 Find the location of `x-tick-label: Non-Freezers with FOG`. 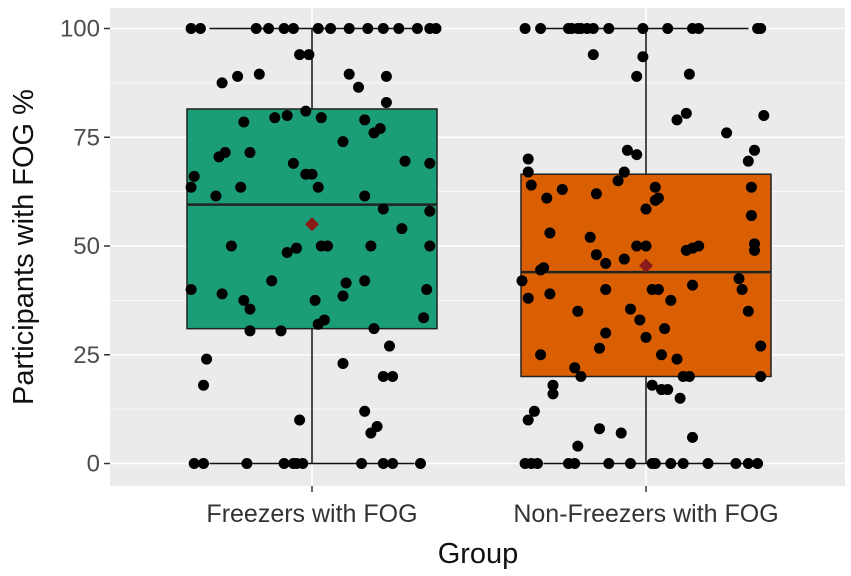

x-tick-label: Non-Freezers with FOG is located at coordinates (645, 514).